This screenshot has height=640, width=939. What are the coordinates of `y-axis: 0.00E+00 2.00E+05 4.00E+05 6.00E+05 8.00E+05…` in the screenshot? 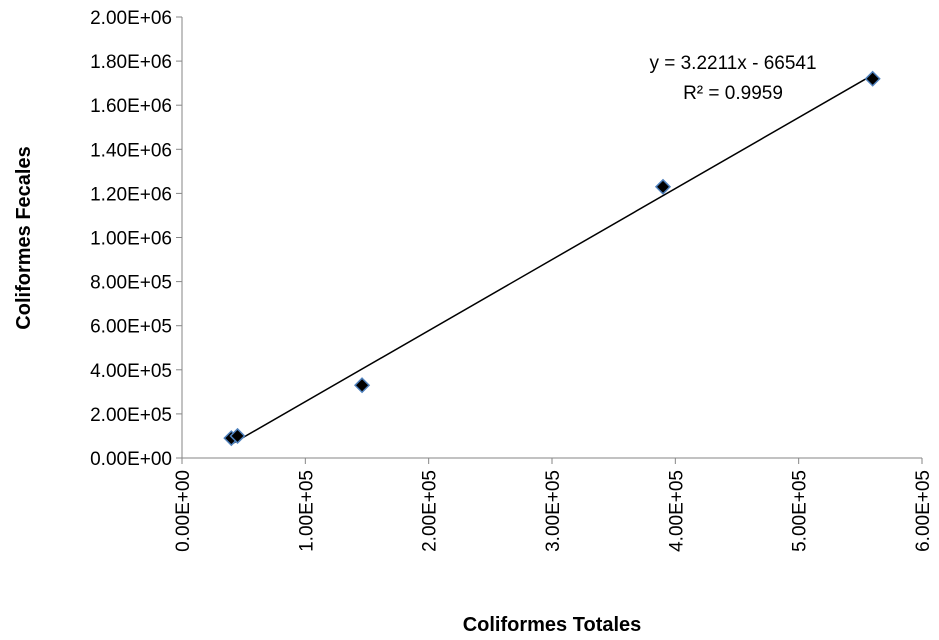 It's located at (136, 239).